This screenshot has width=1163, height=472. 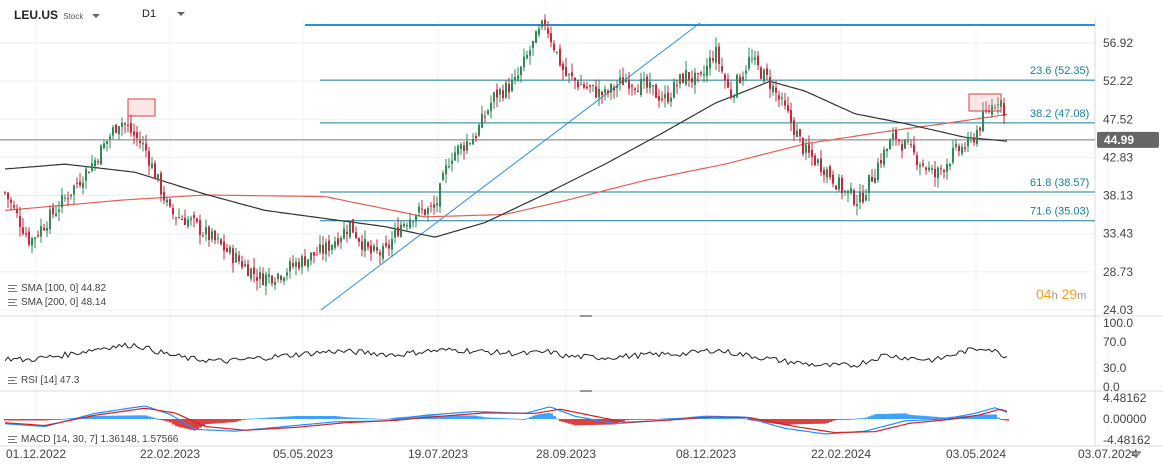 I want to click on sma100-legend: SMA [100, 0] 44.82, so click(x=57, y=288).